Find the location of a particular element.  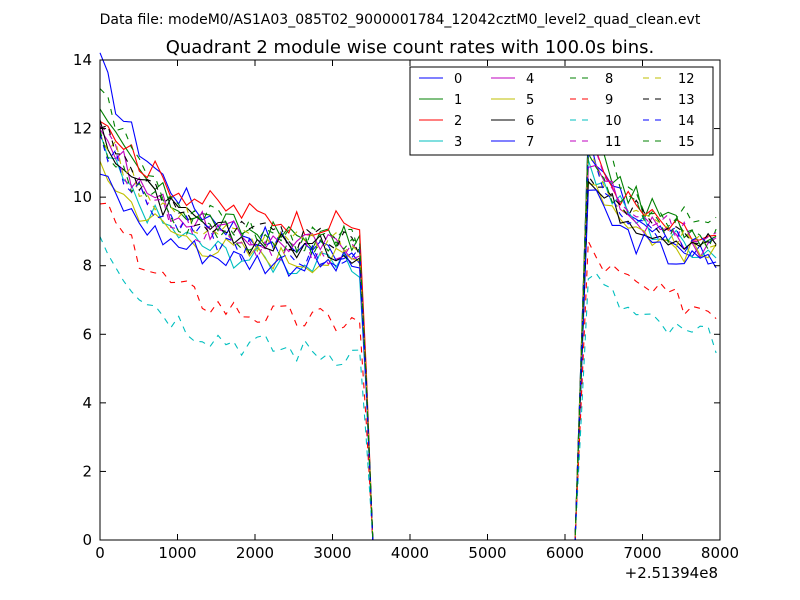

x-tick-label: 5000 is located at coordinates (487, 553).